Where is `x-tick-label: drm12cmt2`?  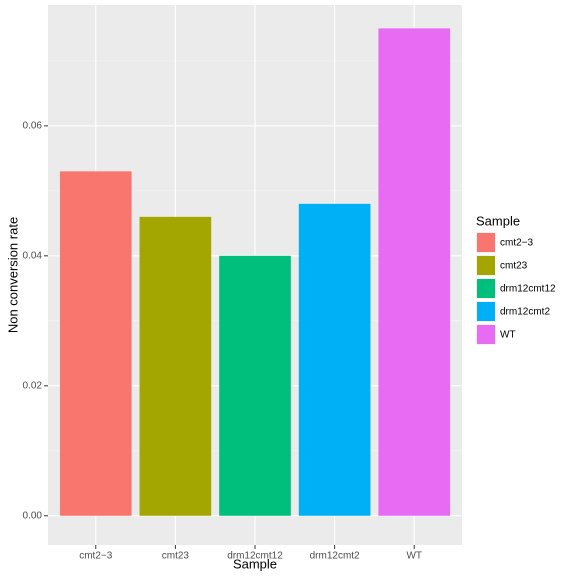 x-tick-label: drm12cmt2 is located at coordinates (335, 556).